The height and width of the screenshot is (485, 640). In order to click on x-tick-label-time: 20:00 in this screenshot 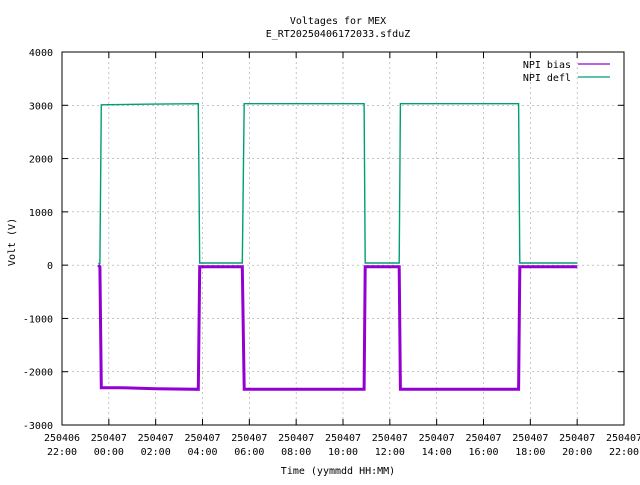, I will do `click(577, 452)`.